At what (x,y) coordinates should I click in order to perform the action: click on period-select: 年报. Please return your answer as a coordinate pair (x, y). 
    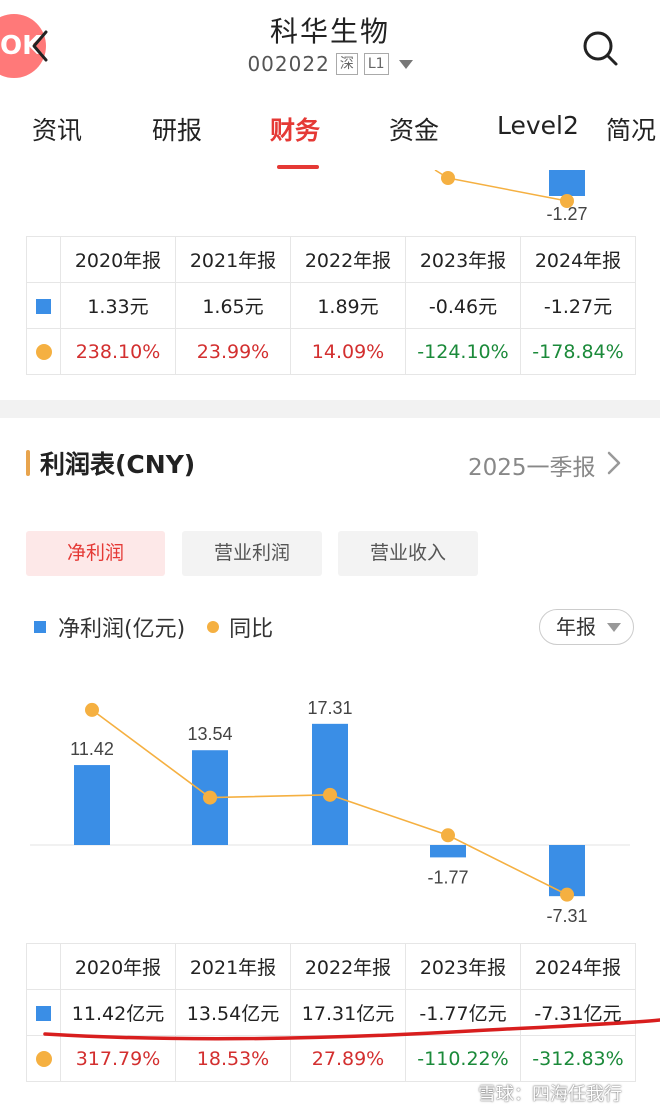
    Looking at the image, I should click on (586, 627).